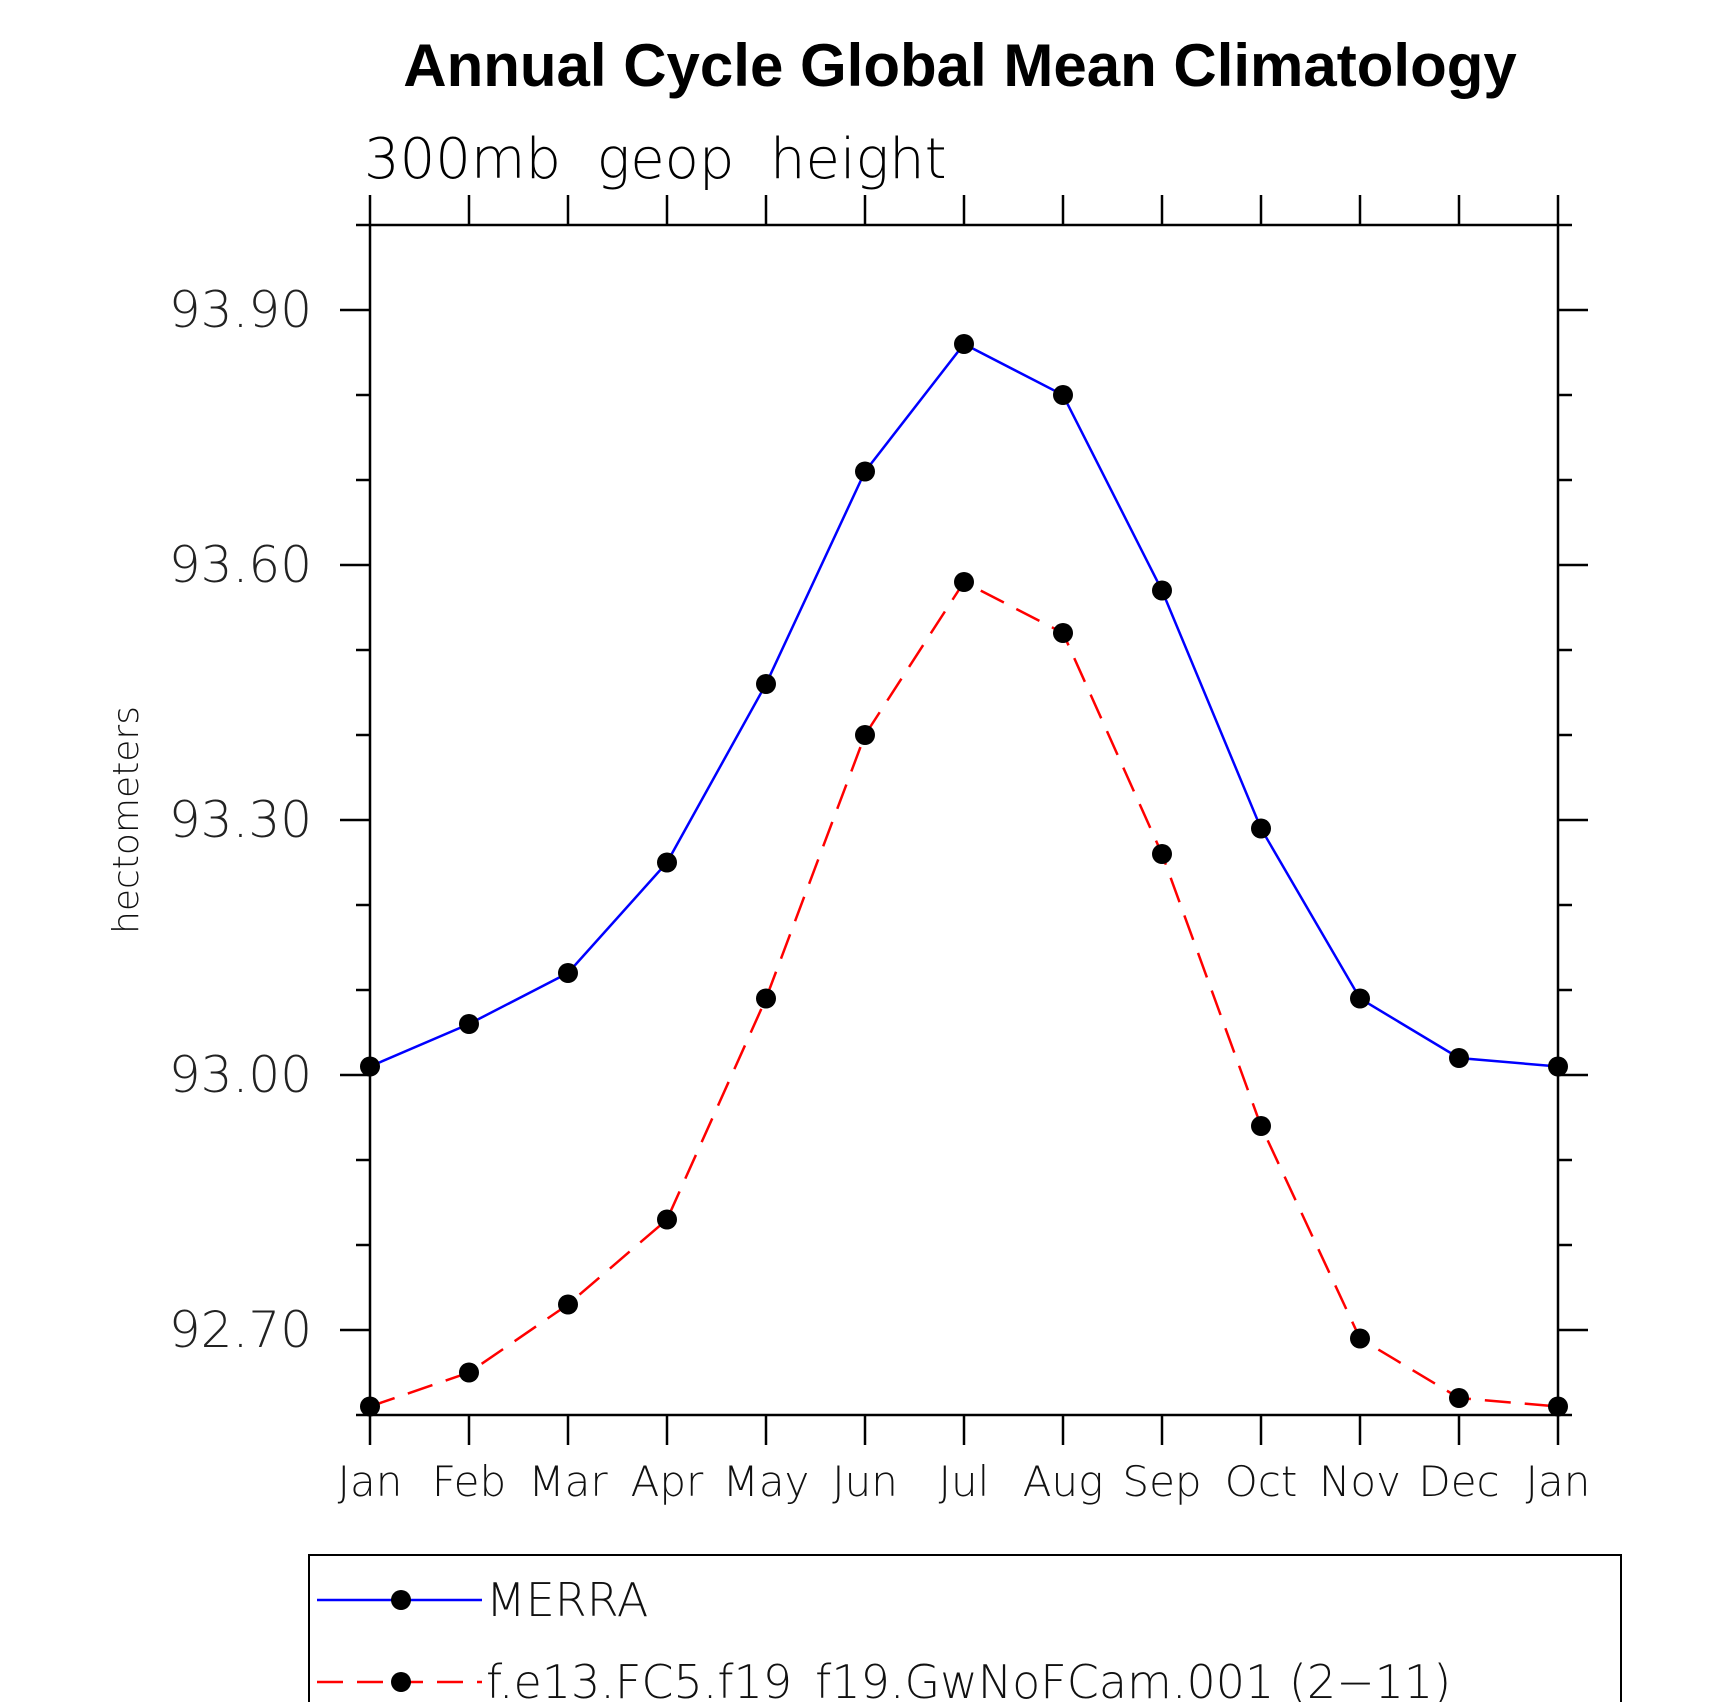 Image resolution: width=1710 pixels, height=1702 pixels. What do you see at coordinates (960, 65) in the screenshot?
I see `chart-title: Annual Cycle Global Mean Climatology` at bounding box center [960, 65].